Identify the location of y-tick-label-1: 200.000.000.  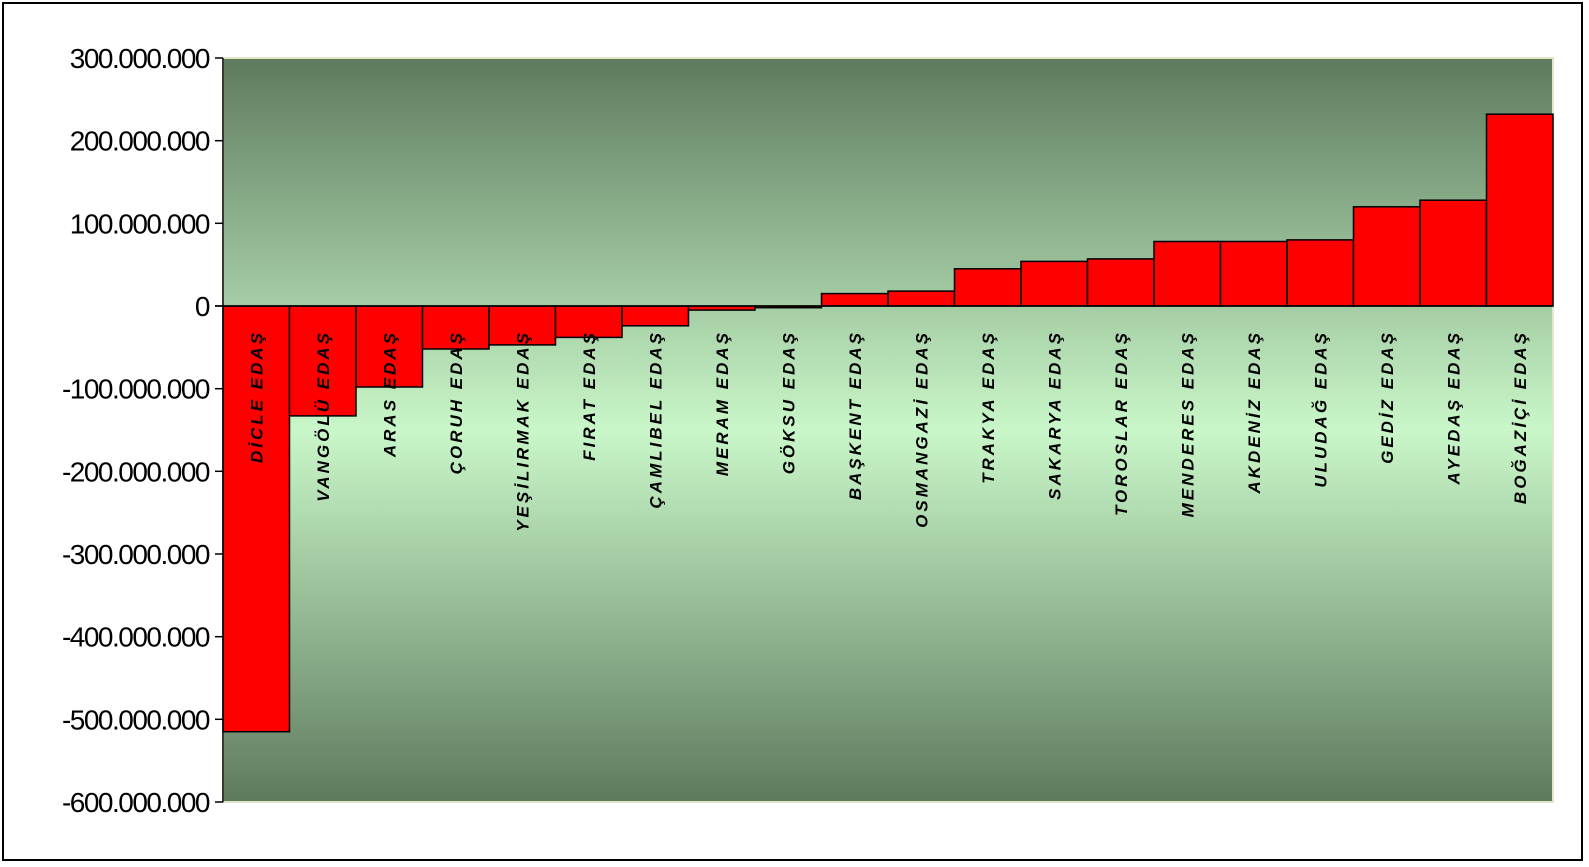
(140, 141).